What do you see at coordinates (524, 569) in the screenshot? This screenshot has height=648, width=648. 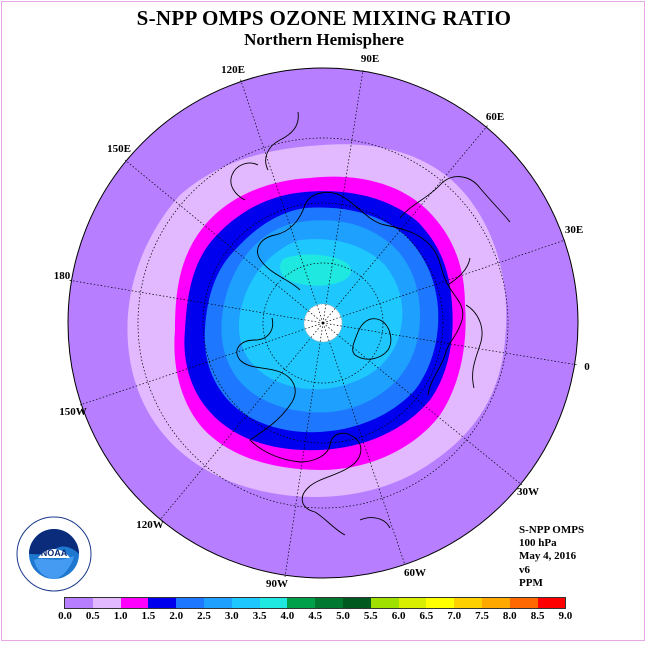 I see `info-version: v6` at bounding box center [524, 569].